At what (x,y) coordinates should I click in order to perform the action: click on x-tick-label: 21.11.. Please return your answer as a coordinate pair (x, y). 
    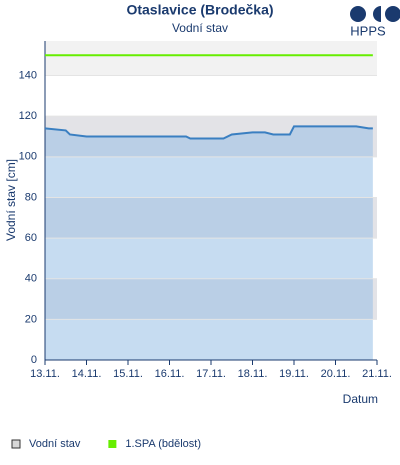
    Looking at the image, I should click on (377, 374).